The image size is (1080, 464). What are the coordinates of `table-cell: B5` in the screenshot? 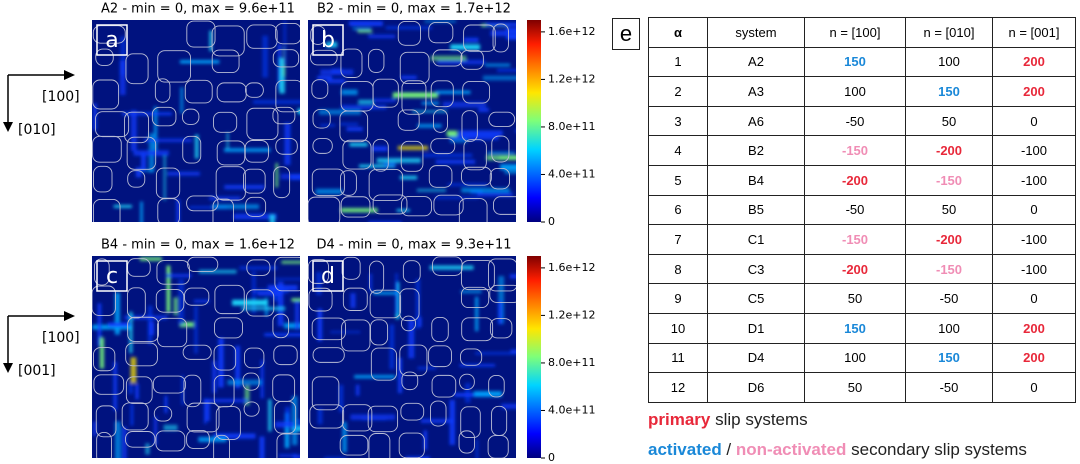 It's located at (756, 210).